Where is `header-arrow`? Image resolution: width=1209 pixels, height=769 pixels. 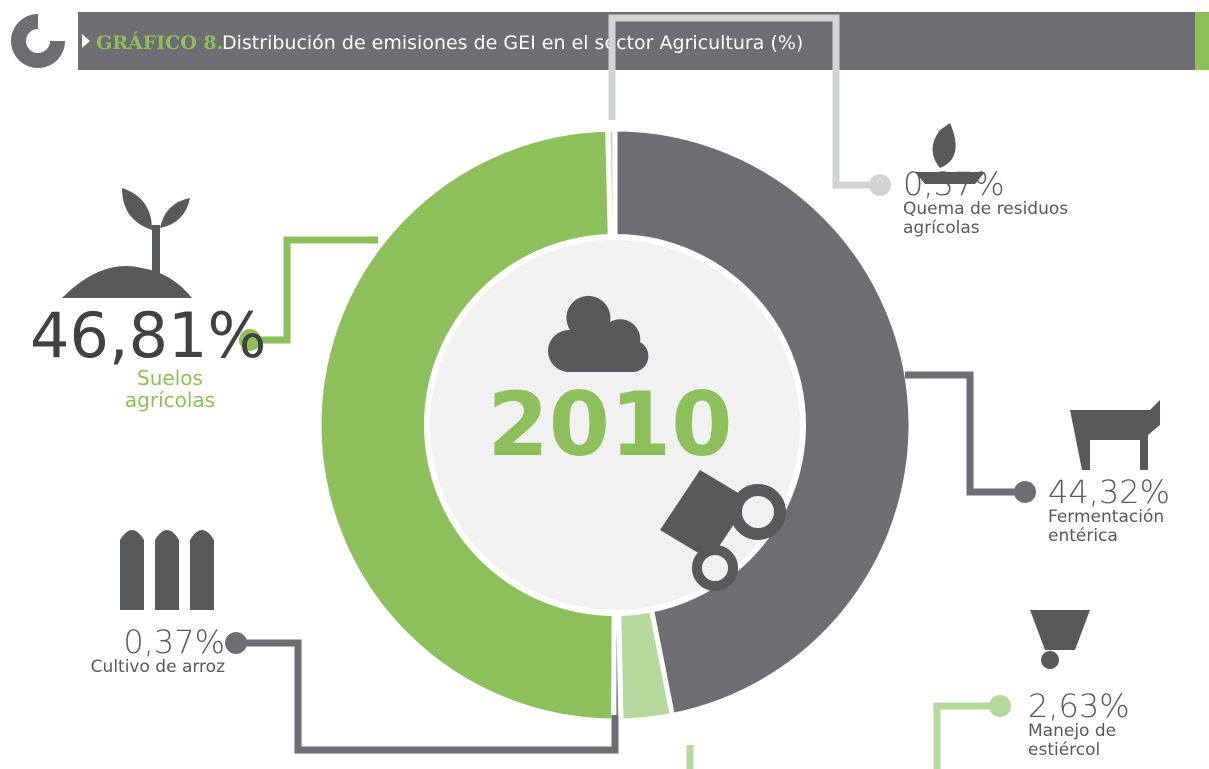
header-arrow is located at coordinates (86, 41).